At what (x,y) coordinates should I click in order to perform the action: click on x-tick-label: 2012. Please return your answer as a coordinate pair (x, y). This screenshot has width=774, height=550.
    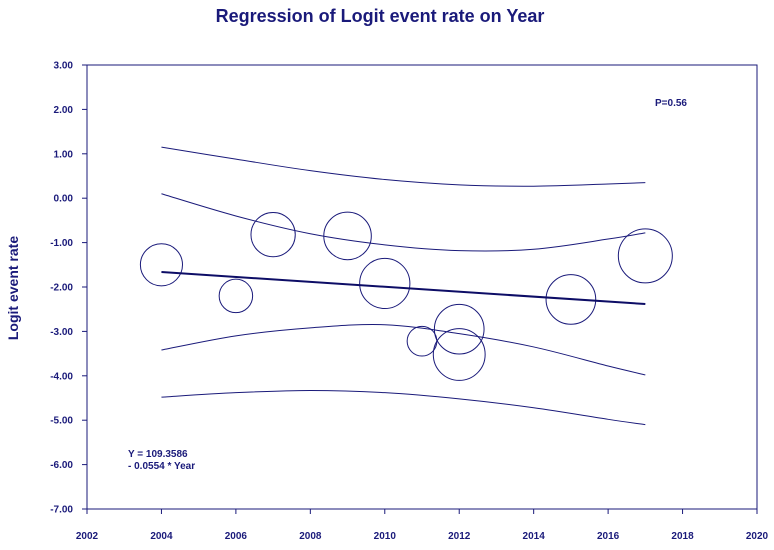
    Looking at the image, I should click on (459, 536).